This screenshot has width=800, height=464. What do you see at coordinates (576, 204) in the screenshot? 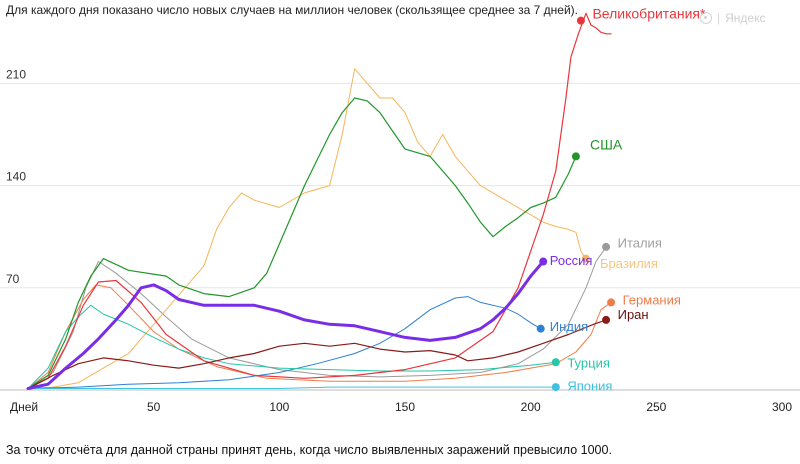
I see `chart-endpoints` at bounding box center [576, 204].